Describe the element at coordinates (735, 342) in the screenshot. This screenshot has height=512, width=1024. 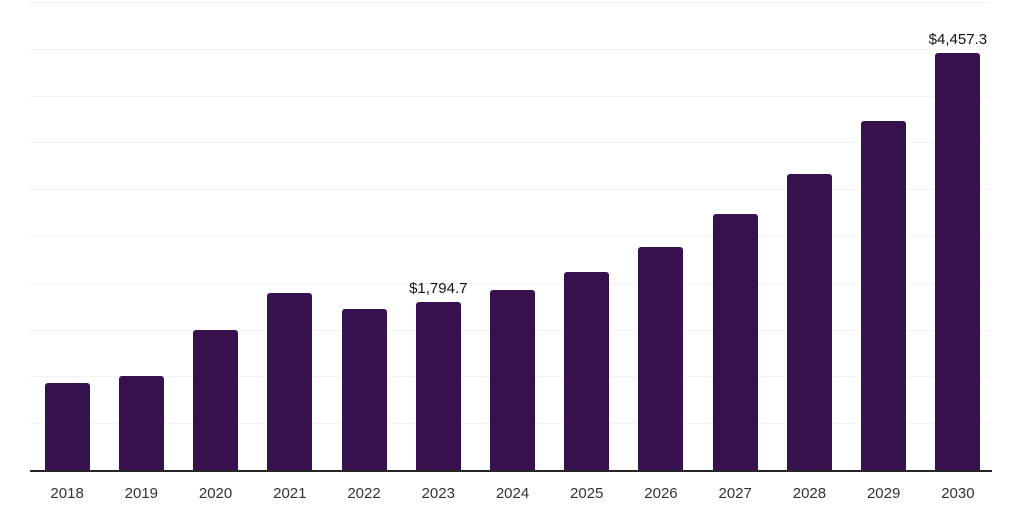
I see `bar-2027` at that location.